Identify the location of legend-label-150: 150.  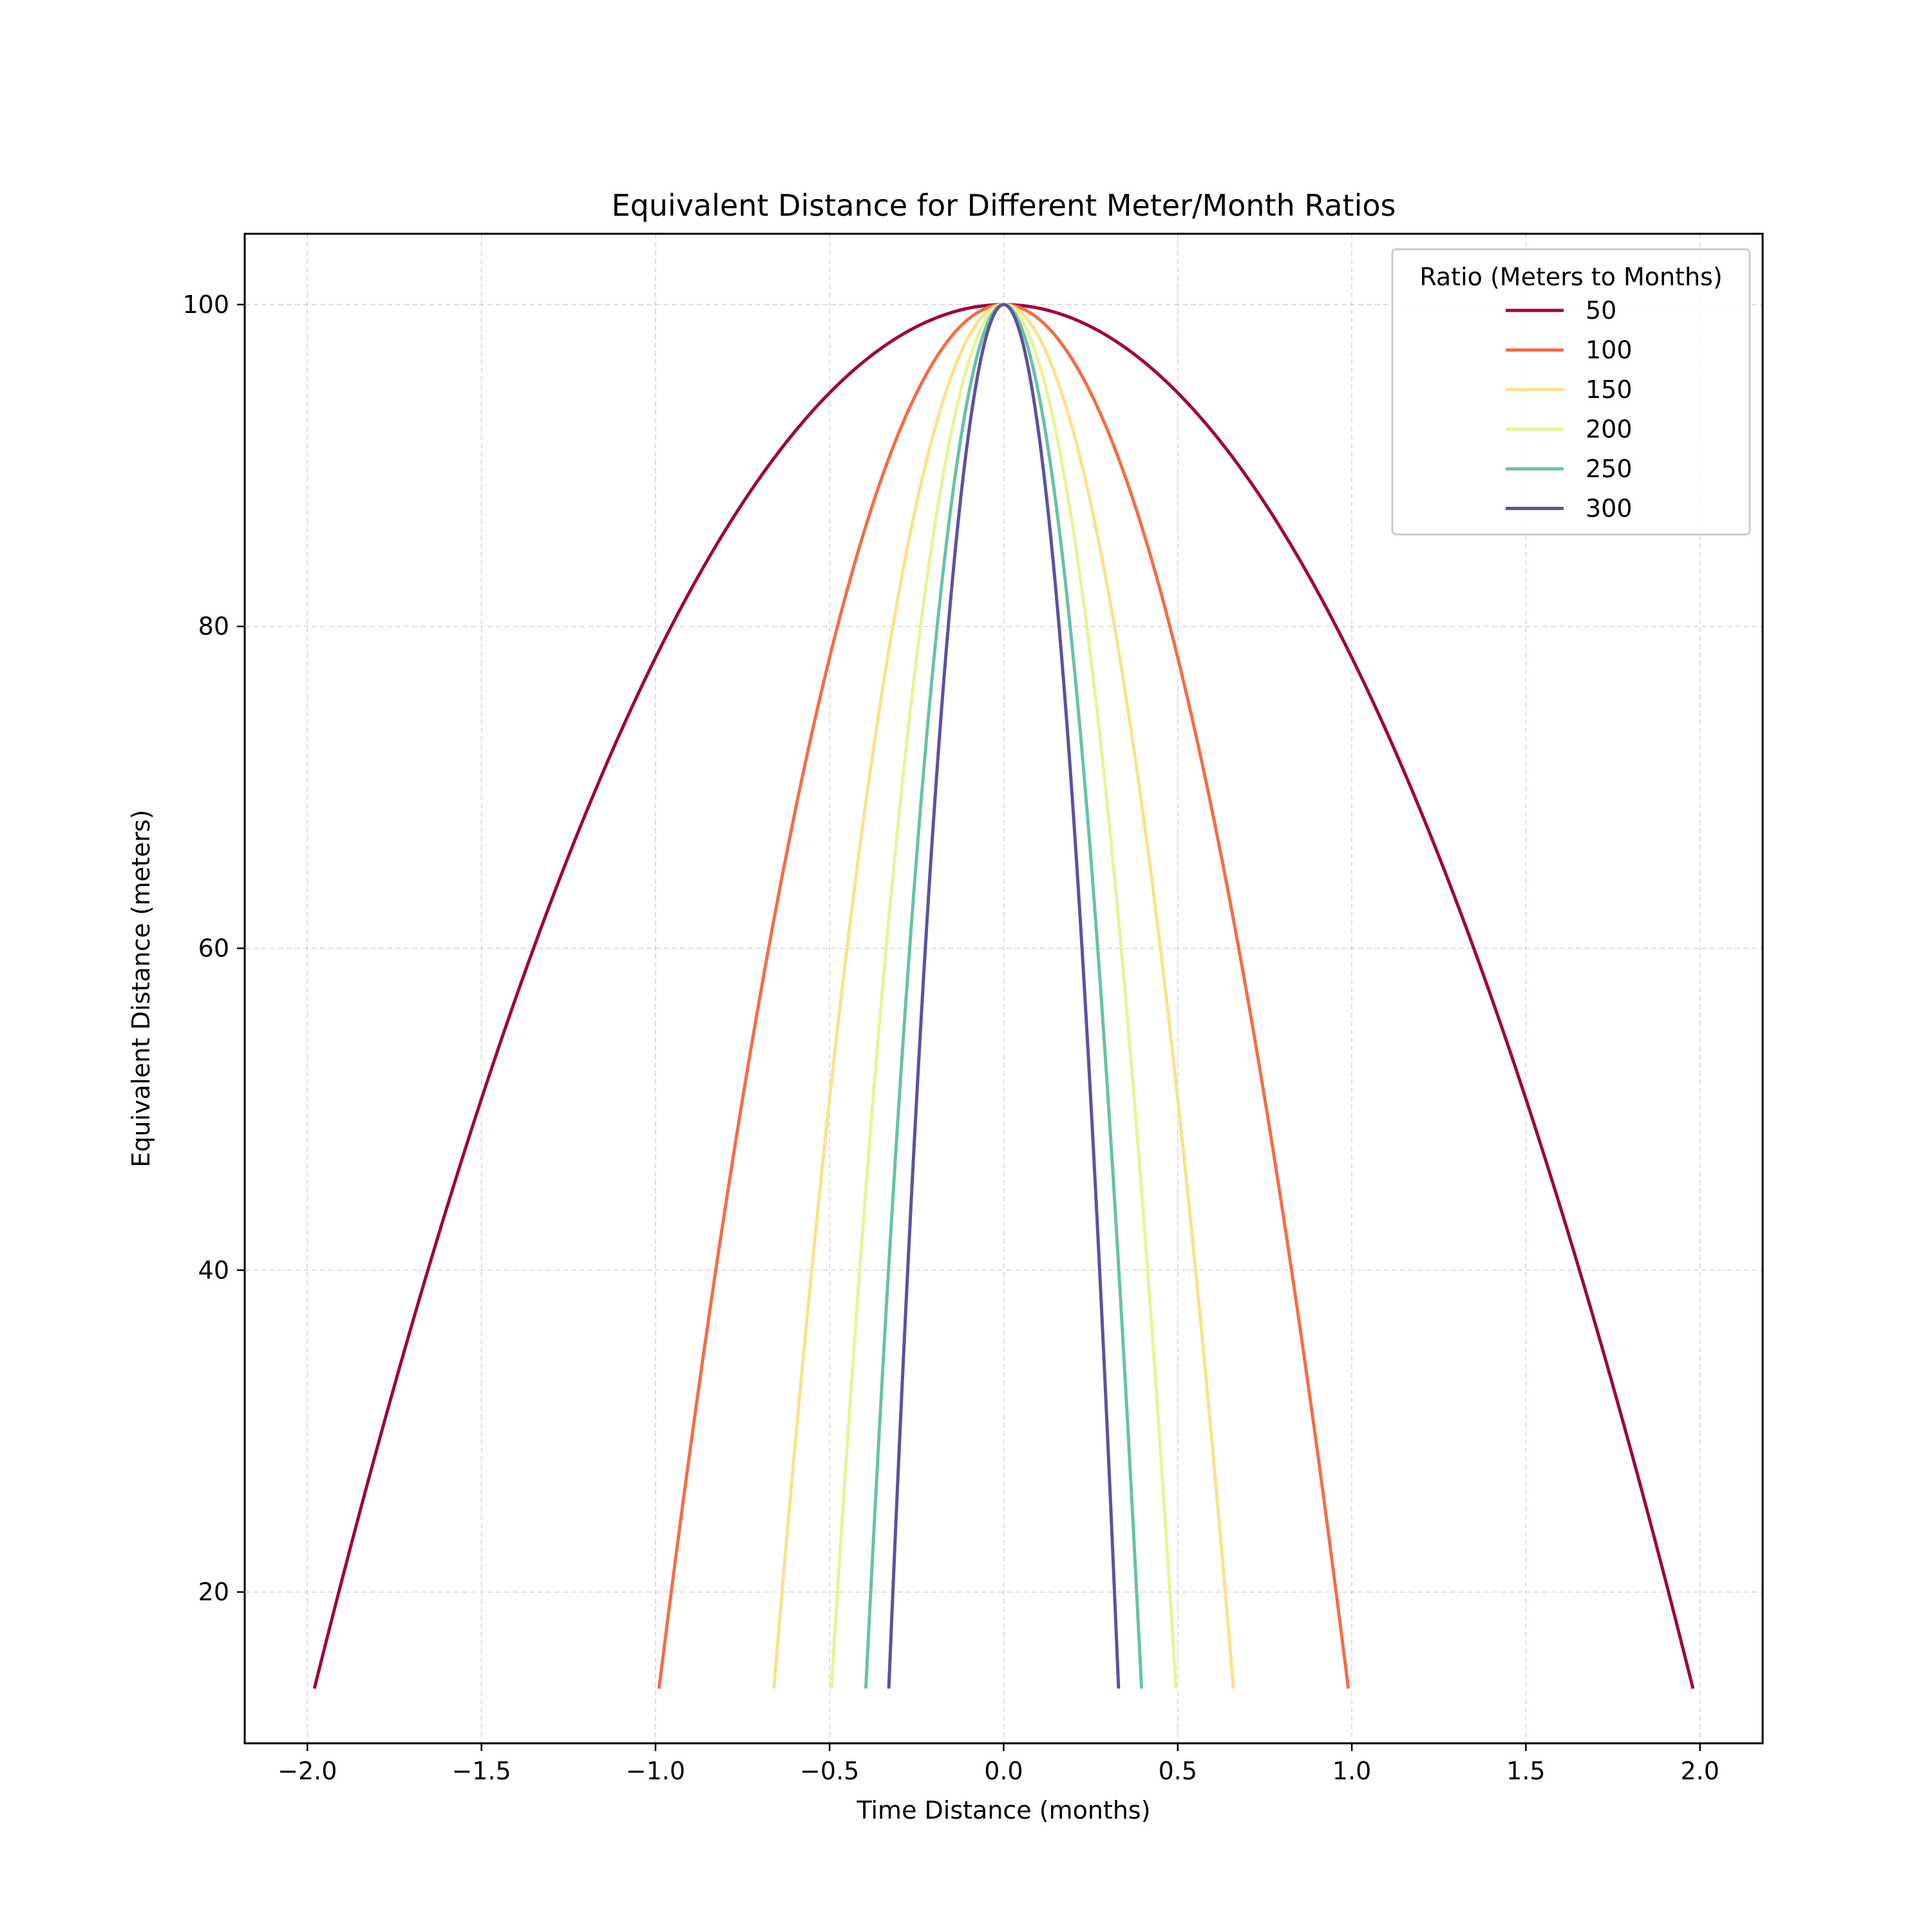
(1609, 389).